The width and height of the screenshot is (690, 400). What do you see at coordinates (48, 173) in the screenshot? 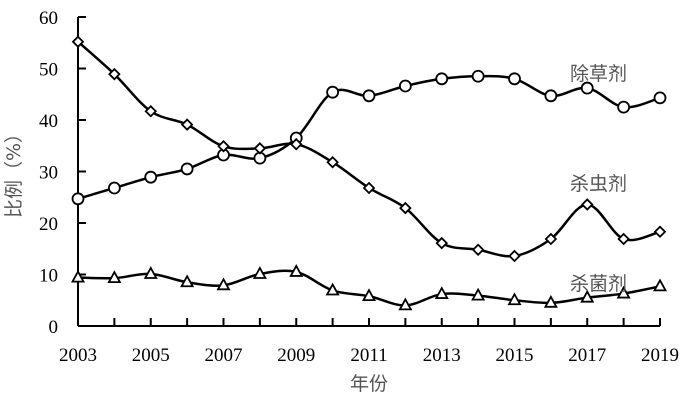
I see `y-tick-label: 30` at bounding box center [48, 173].